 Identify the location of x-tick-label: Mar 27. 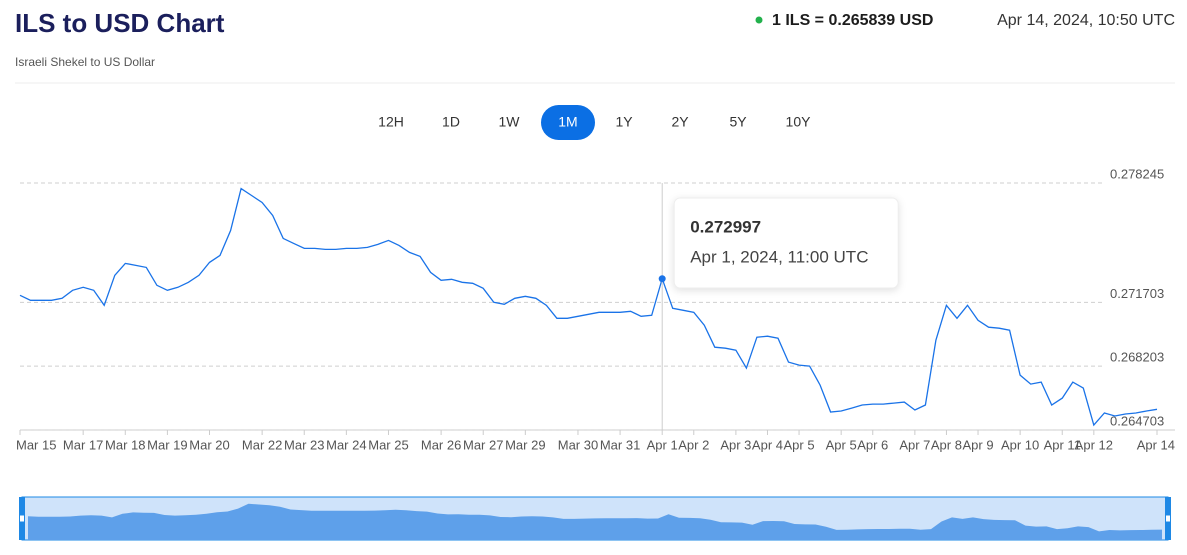
(483, 444).